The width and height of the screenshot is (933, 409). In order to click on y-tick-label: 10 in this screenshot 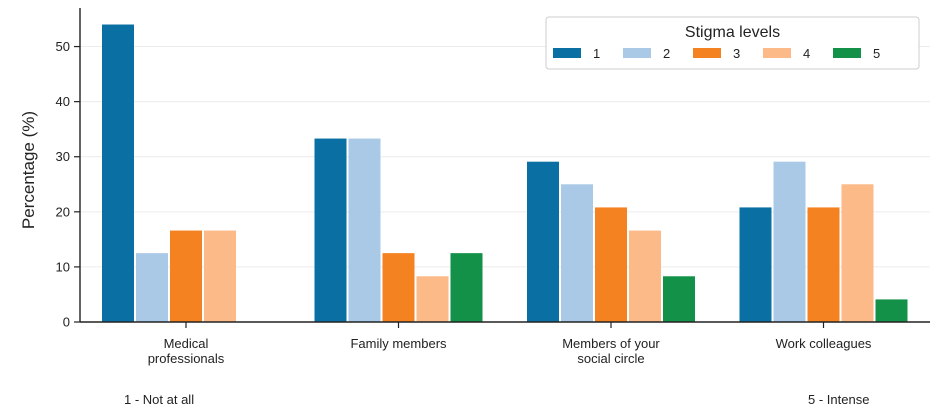, I will do `click(63, 266)`.